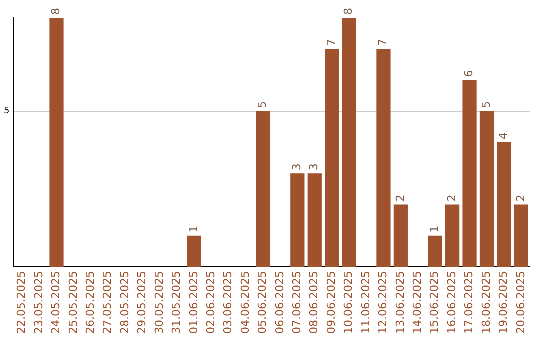  Describe the element at coordinates (125, 302) in the screenshot. I see `x-tick-label: 28.05.2025` at that location.